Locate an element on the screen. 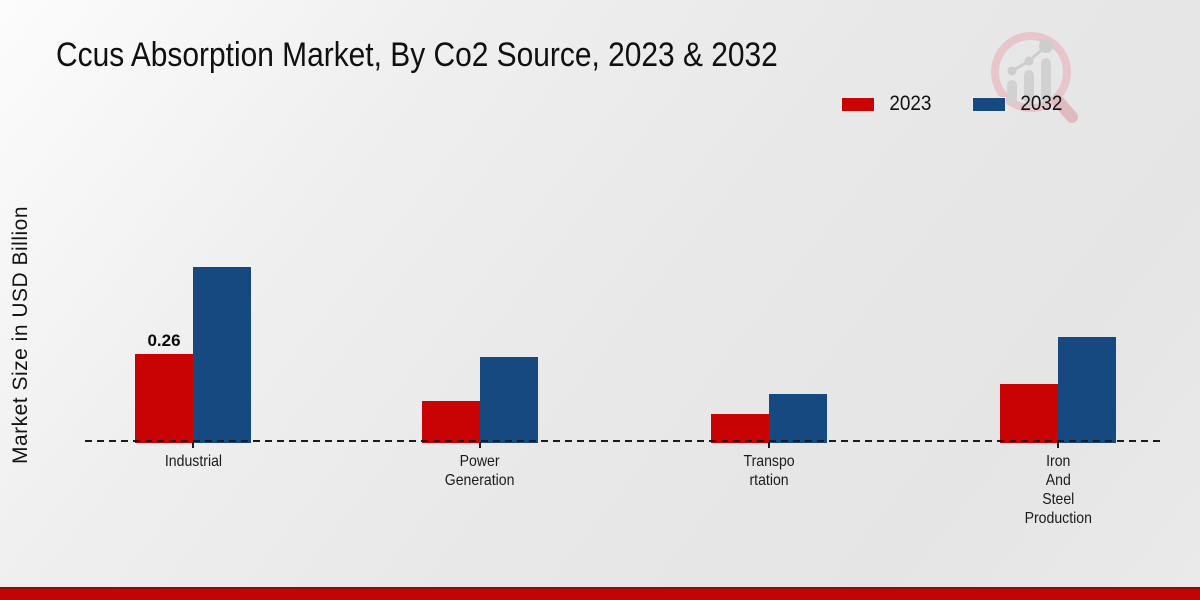 The width and height of the screenshot is (1200, 600). legend-item-2023: 2023 is located at coordinates (887, 104).